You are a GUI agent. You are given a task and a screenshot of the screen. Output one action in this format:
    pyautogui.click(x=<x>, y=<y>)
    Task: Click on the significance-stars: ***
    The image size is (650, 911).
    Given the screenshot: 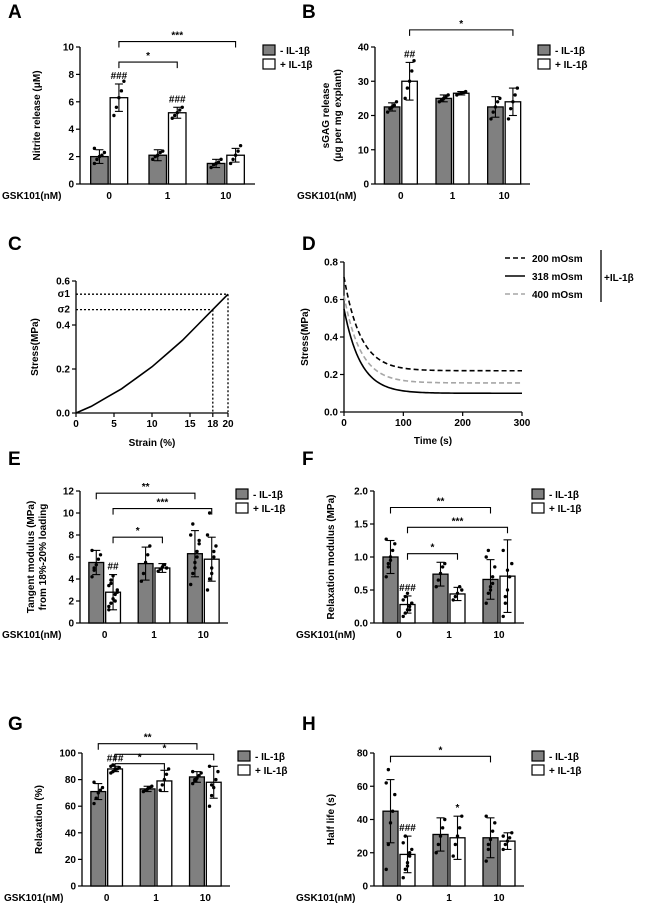 What is the action you would take?
    pyautogui.click(x=177, y=36)
    